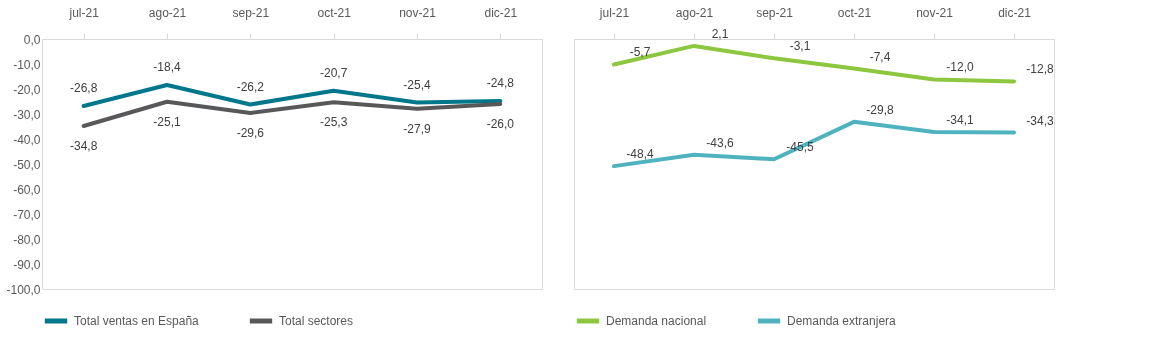  Describe the element at coordinates (417, 84) in the screenshot. I see `data-label: -25,4` at that location.